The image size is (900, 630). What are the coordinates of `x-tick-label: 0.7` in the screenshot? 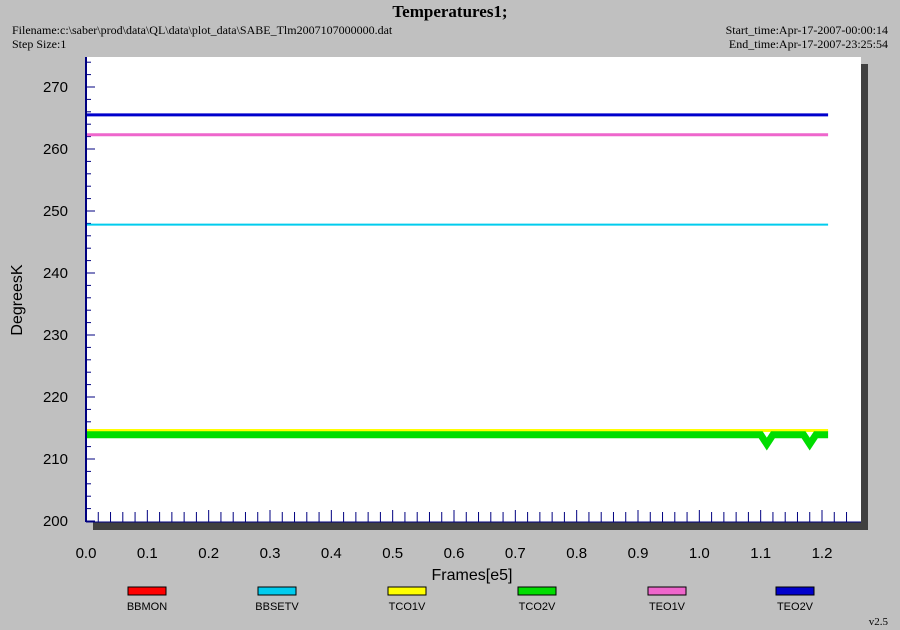 It's located at (515, 553).